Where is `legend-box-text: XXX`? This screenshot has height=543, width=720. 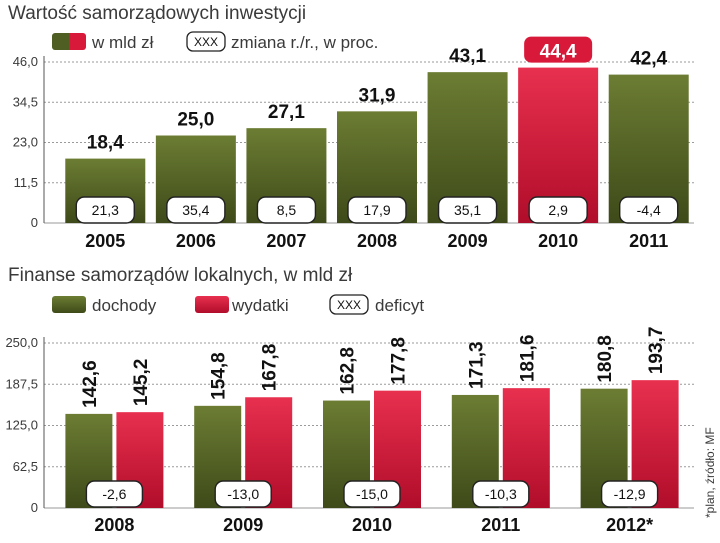
legend-box-text: XXX is located at coordinates (206, 42).